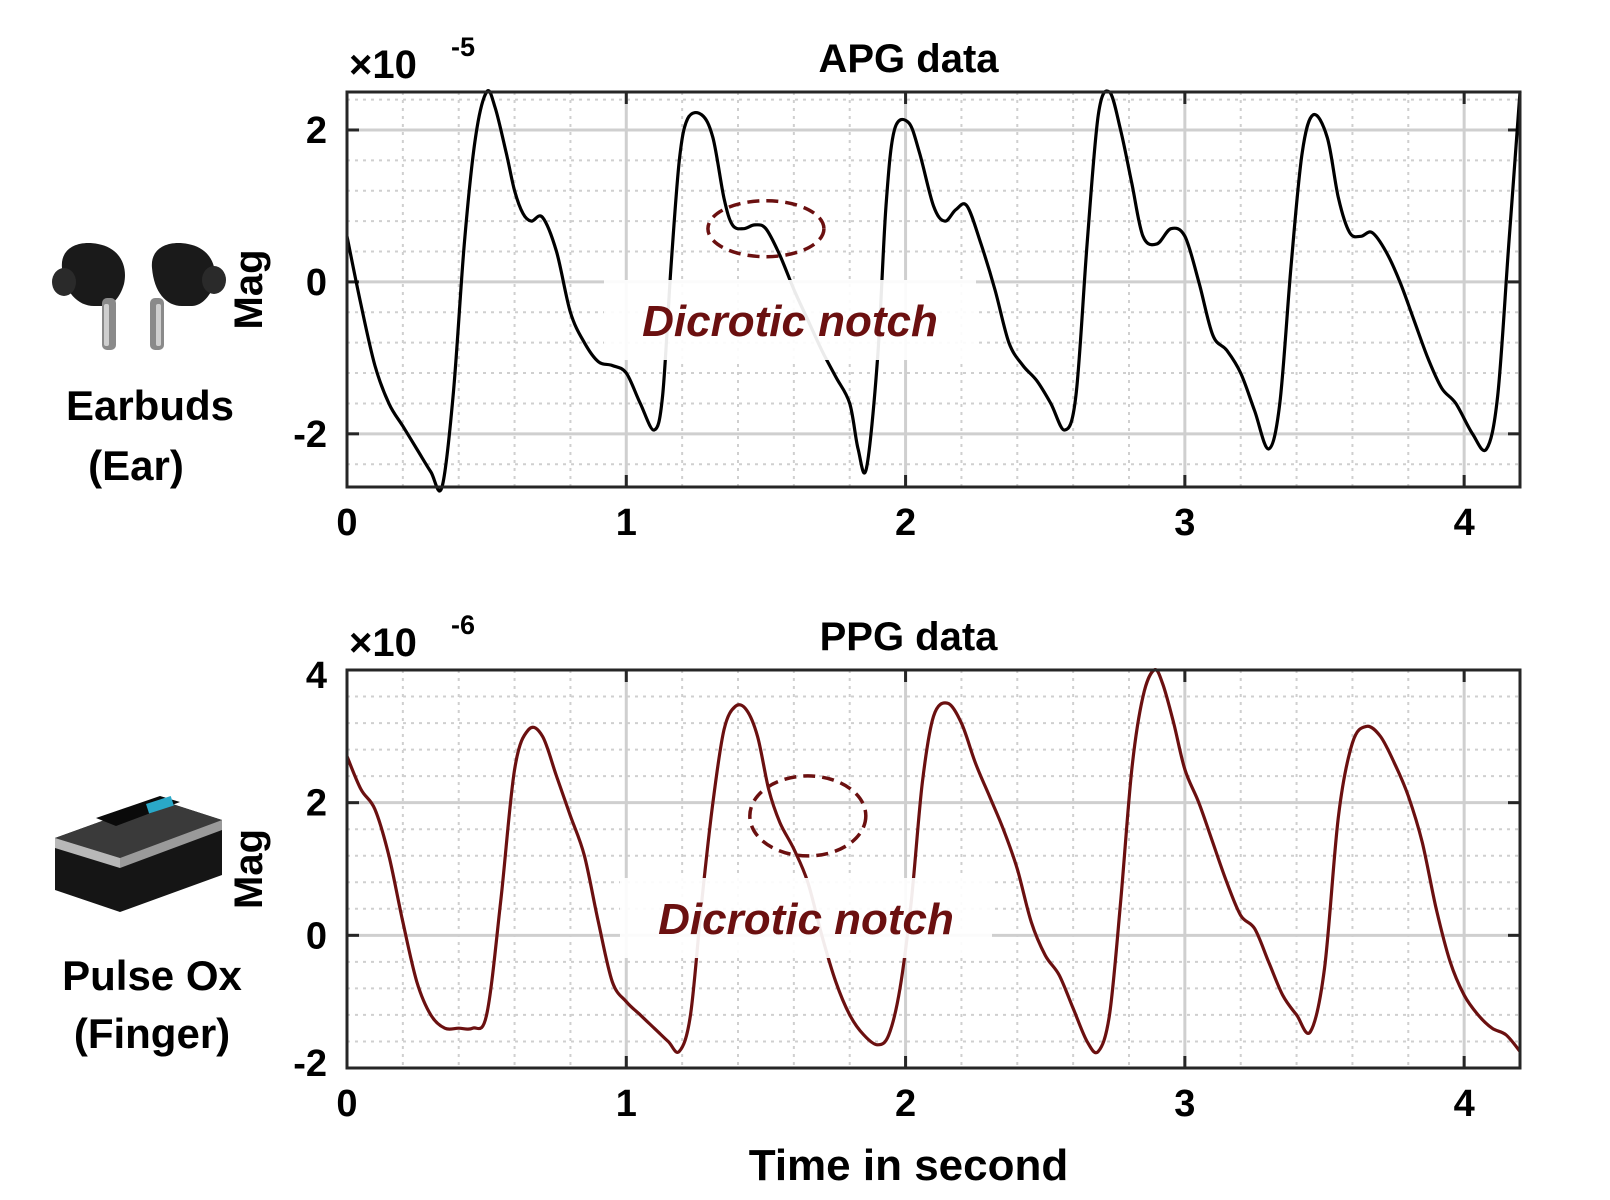 Image resolution: width=1610 pixels, height=1200 pixels. I want to click on ppg-annotation-label: Dicrotic notch, so click(806, 919).